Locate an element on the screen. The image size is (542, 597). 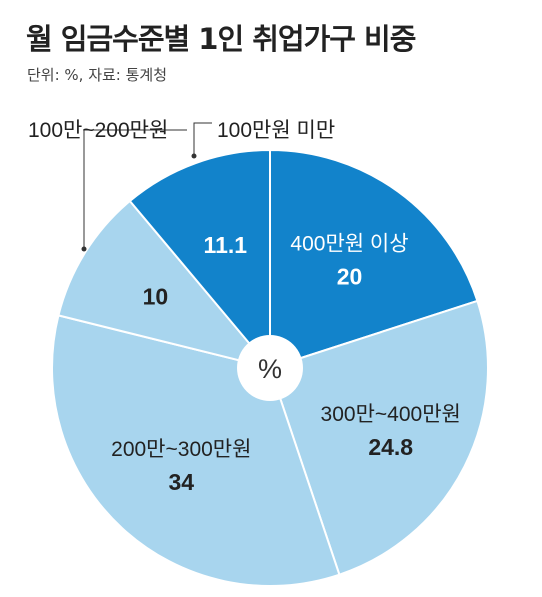
slice-value: 20 is located at coordinates (350, 277).